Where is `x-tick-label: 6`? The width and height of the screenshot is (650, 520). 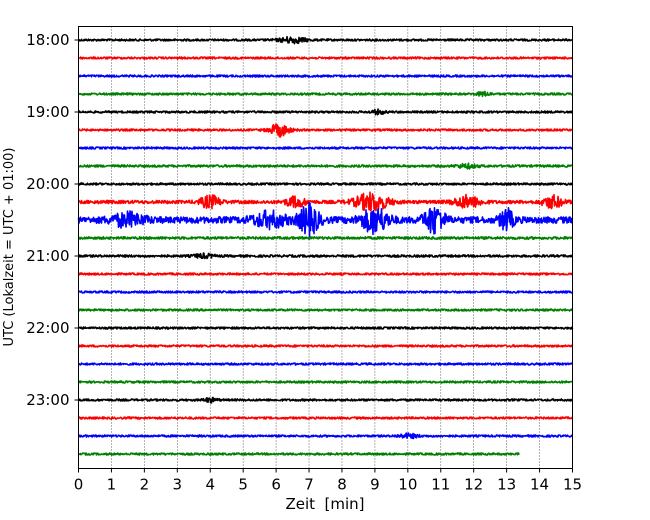
x-tick-label: 6 is located at coordinates (276, 485).